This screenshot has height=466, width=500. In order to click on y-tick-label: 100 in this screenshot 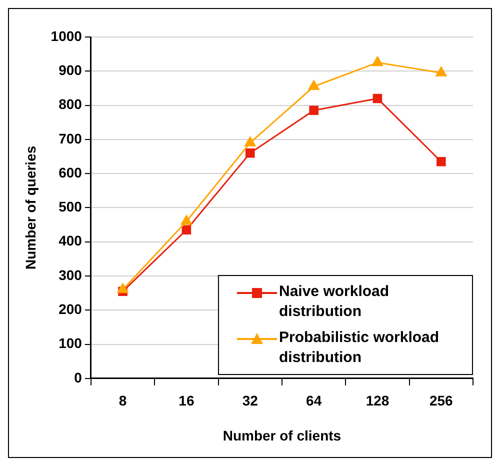, I will do `click(70, 343)`.